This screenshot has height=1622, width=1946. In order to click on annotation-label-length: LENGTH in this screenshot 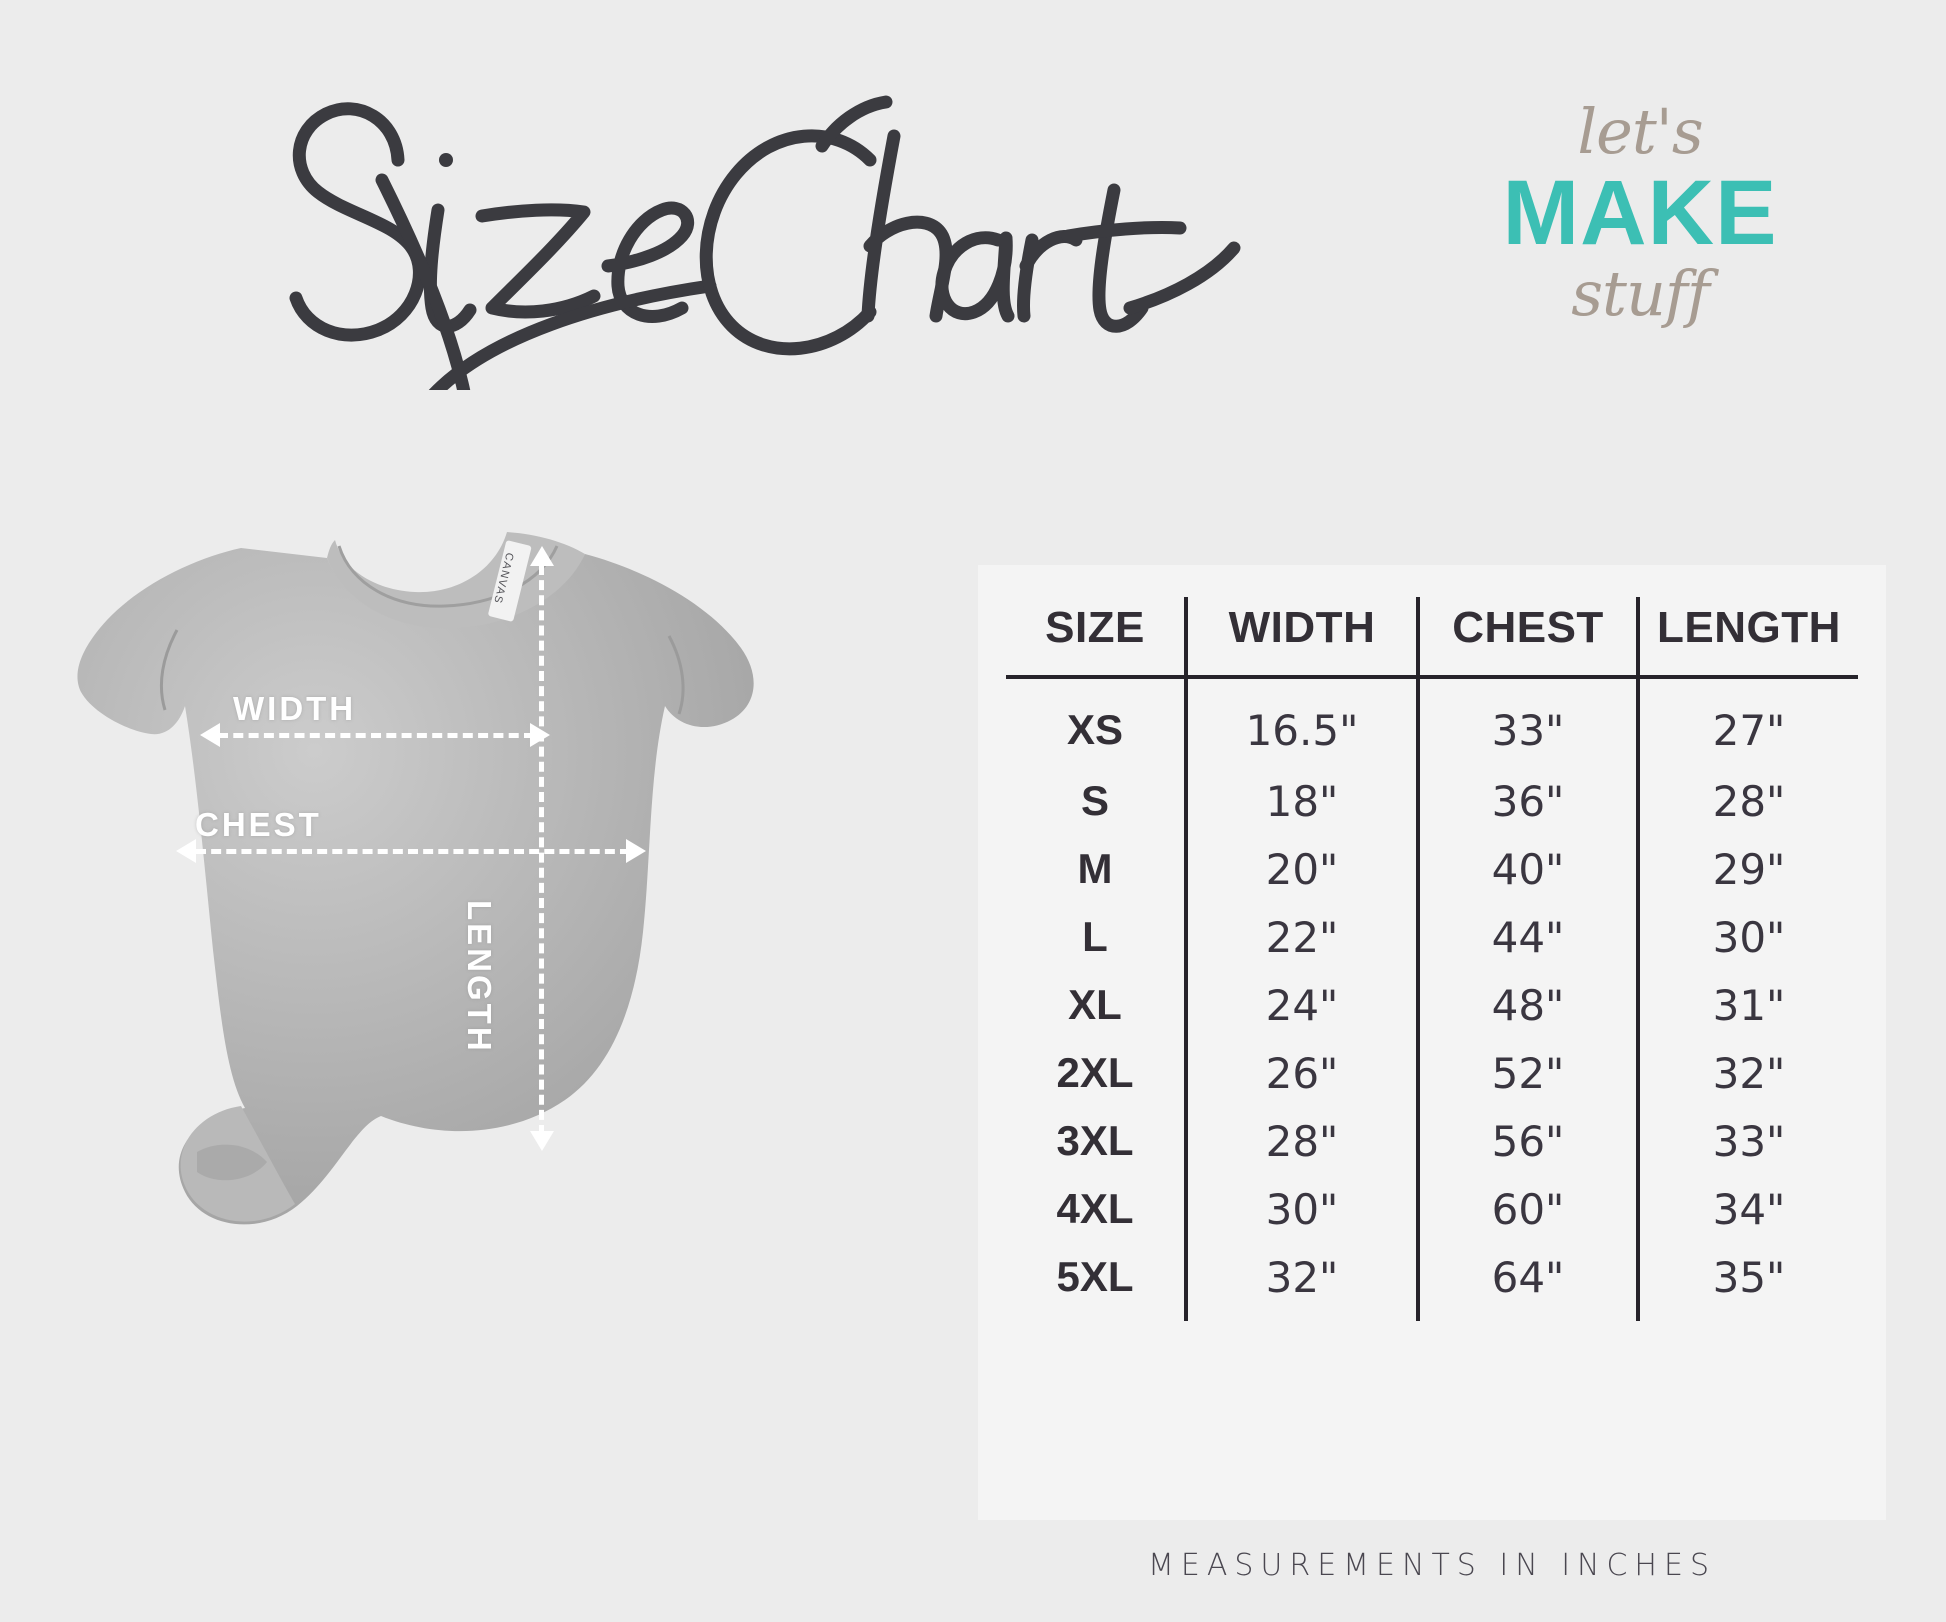, I will do `click(479, 977)`.